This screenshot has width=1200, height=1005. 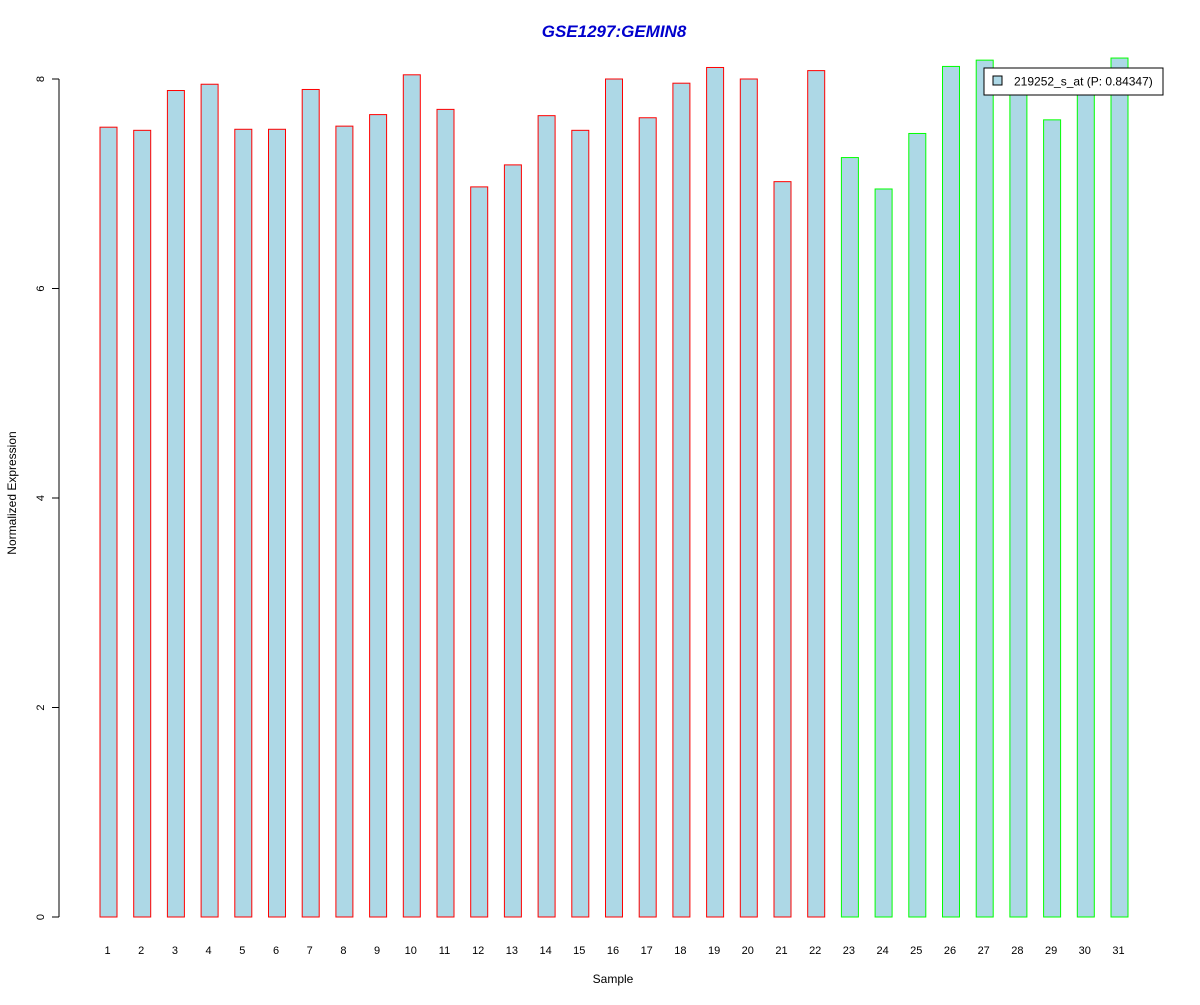 What do you see at coordinates (545, 951) in the screenshot?
I see `x-tick-label-14: 14` at bounding box center [545, 951].